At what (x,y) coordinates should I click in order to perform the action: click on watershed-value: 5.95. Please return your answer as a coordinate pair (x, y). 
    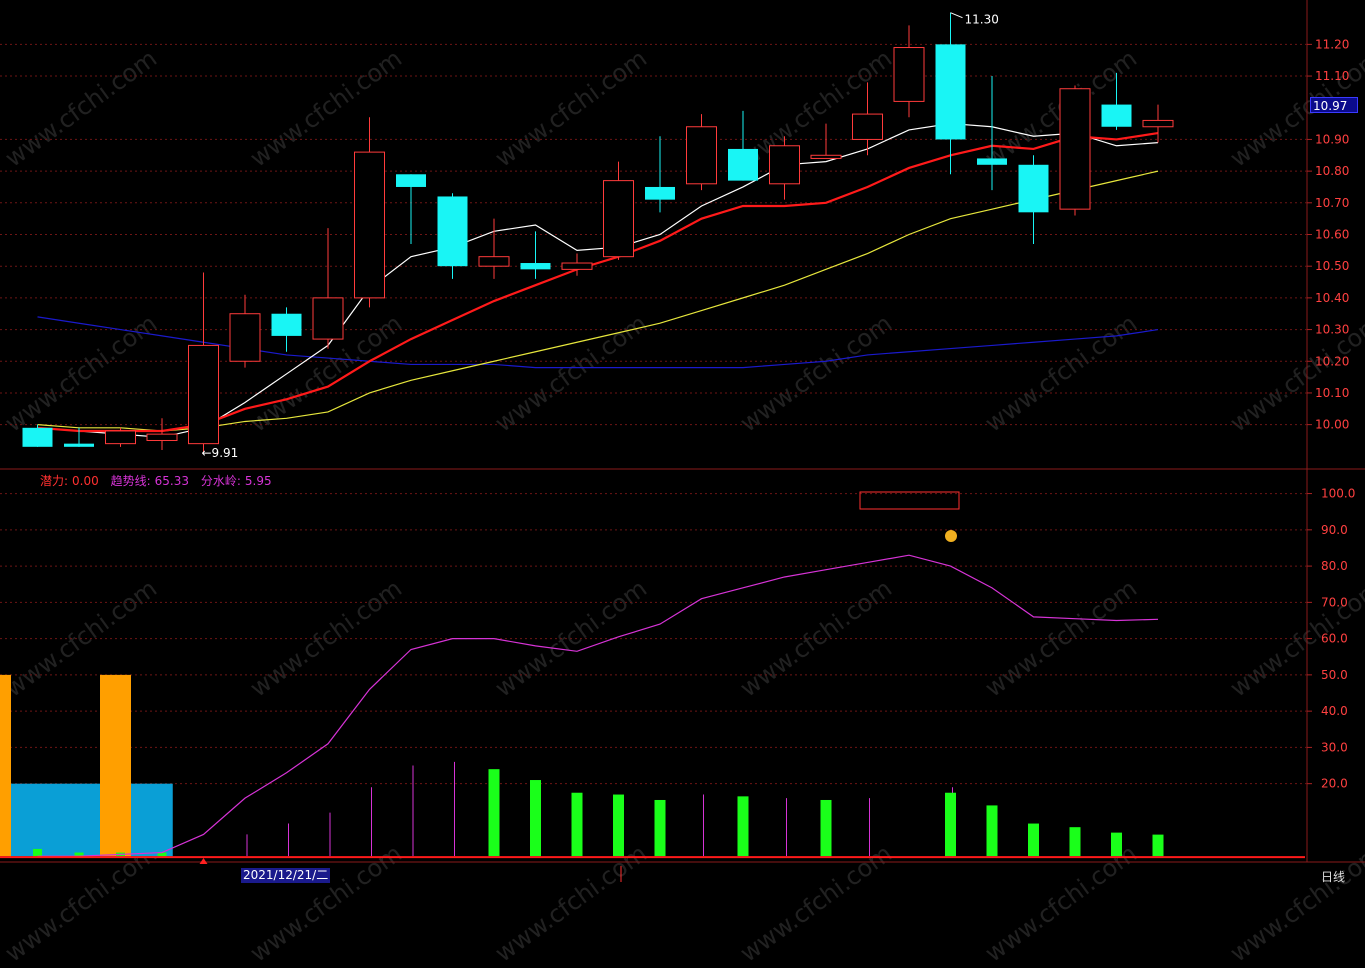
    Looking at the image, I should click on (258, 481).